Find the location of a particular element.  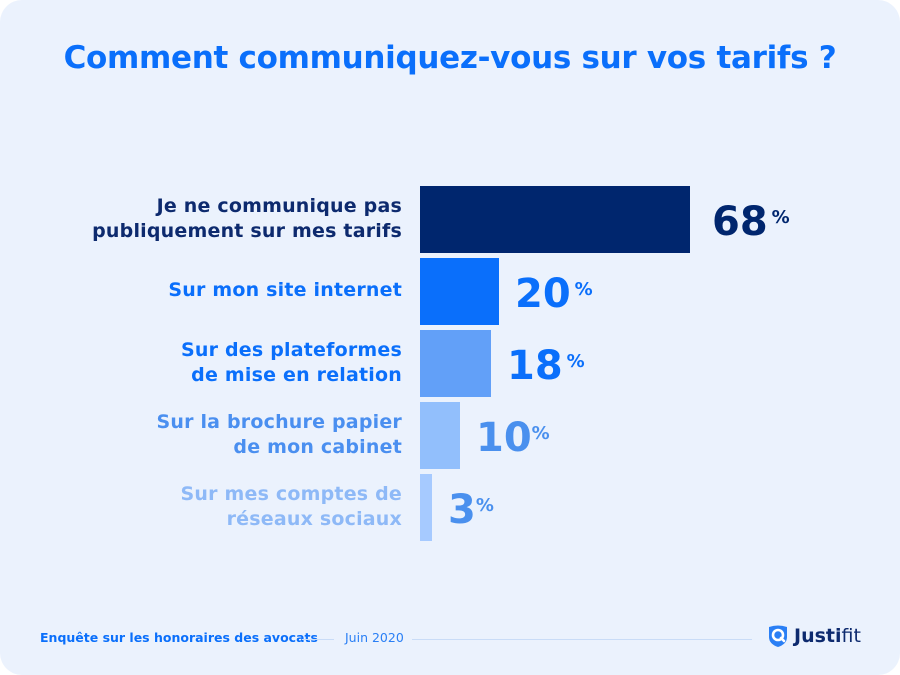

value-number: 18 is located at coordinates (535, 366).